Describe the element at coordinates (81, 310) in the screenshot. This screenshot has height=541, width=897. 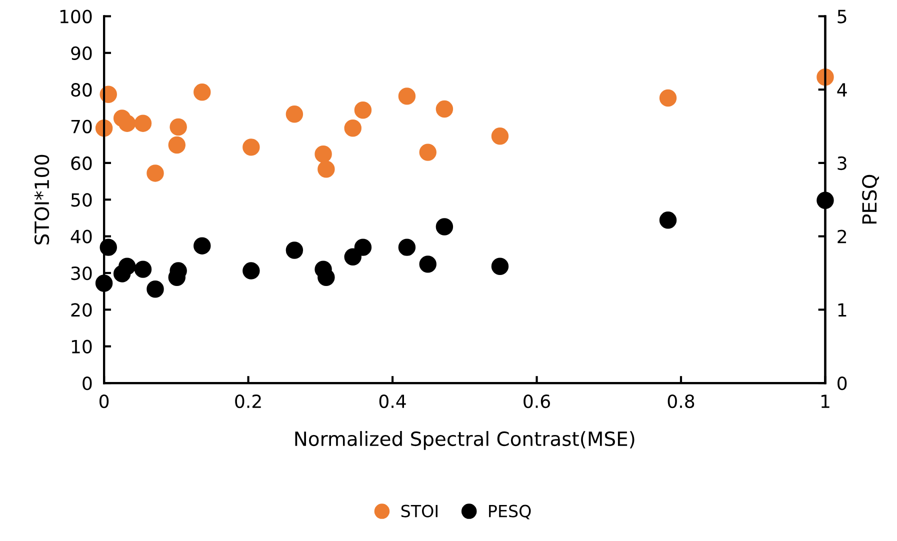
I see `y-tick-label: 20` at that location.